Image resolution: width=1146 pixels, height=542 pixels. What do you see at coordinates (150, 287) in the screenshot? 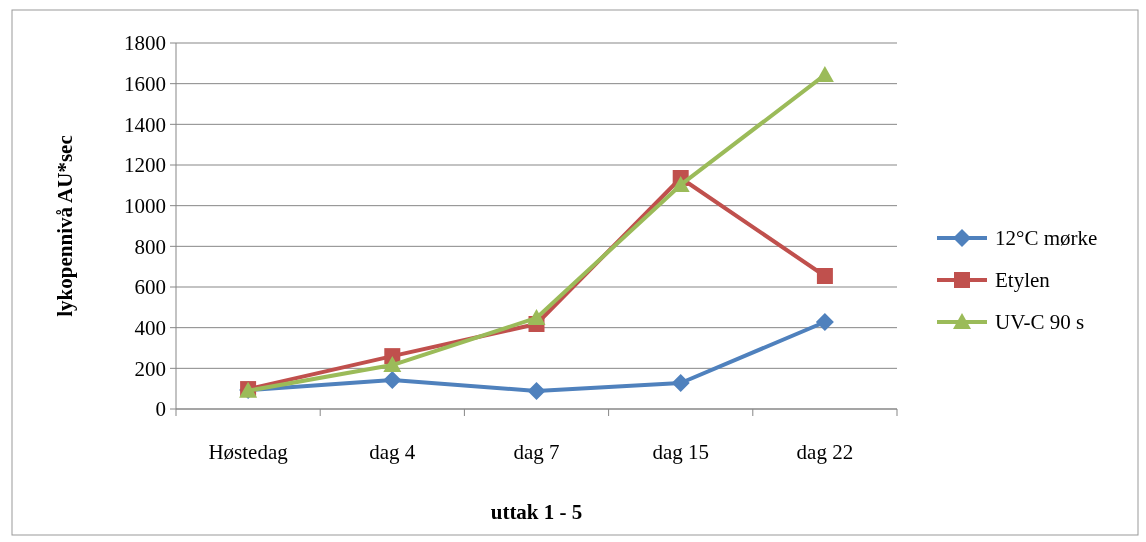
I see `y-tick-label: 600` at bounding box center [150, 287].